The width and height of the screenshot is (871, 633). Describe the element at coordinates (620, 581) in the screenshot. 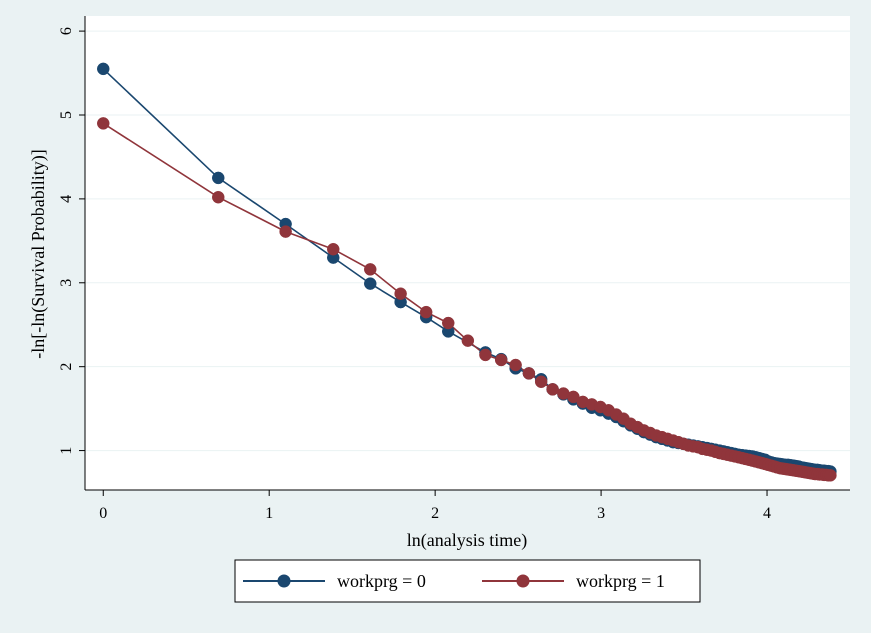

I see `legend-label-workprg-1: workprg = 1` at that location.